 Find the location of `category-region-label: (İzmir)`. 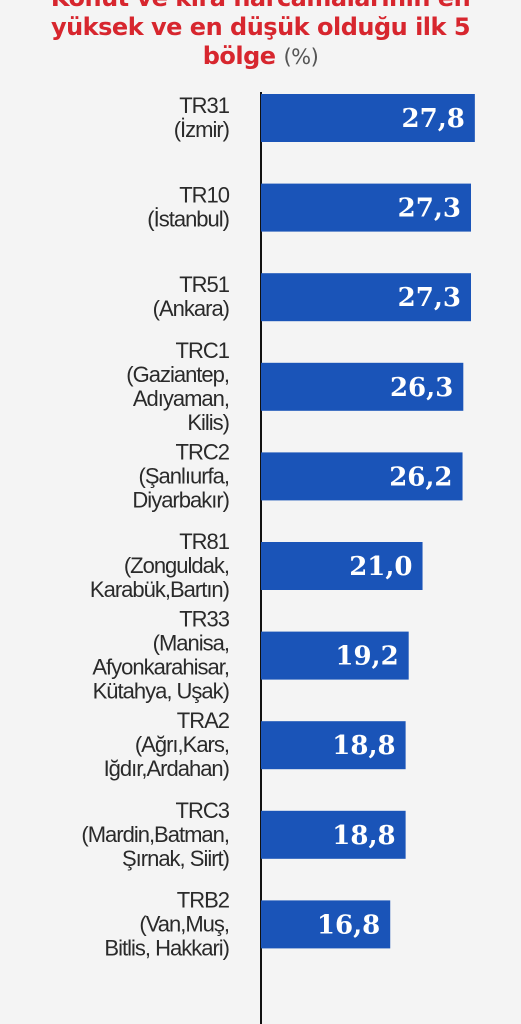

category-region-label: (İzmir) is located at coordinates (201, 129).